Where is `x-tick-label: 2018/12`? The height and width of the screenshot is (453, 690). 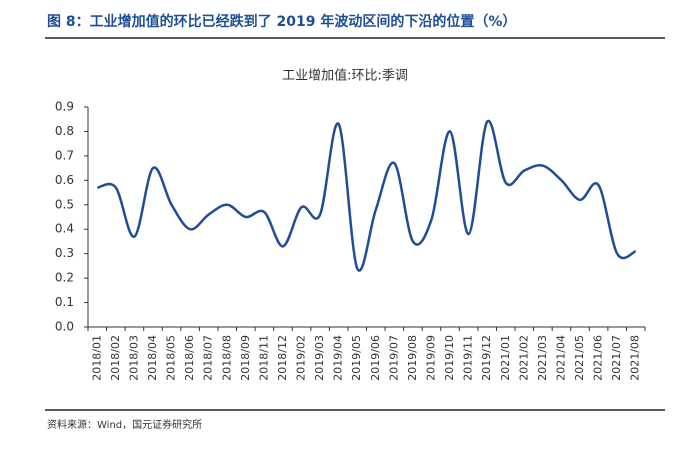
x-tick-label: 2018/12 is located at coordinates (282, 358).